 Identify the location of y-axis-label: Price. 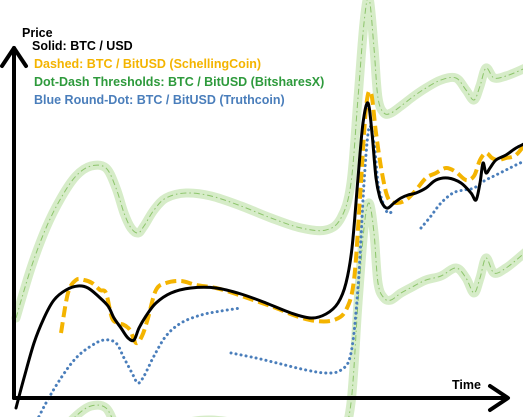
(37, 33).